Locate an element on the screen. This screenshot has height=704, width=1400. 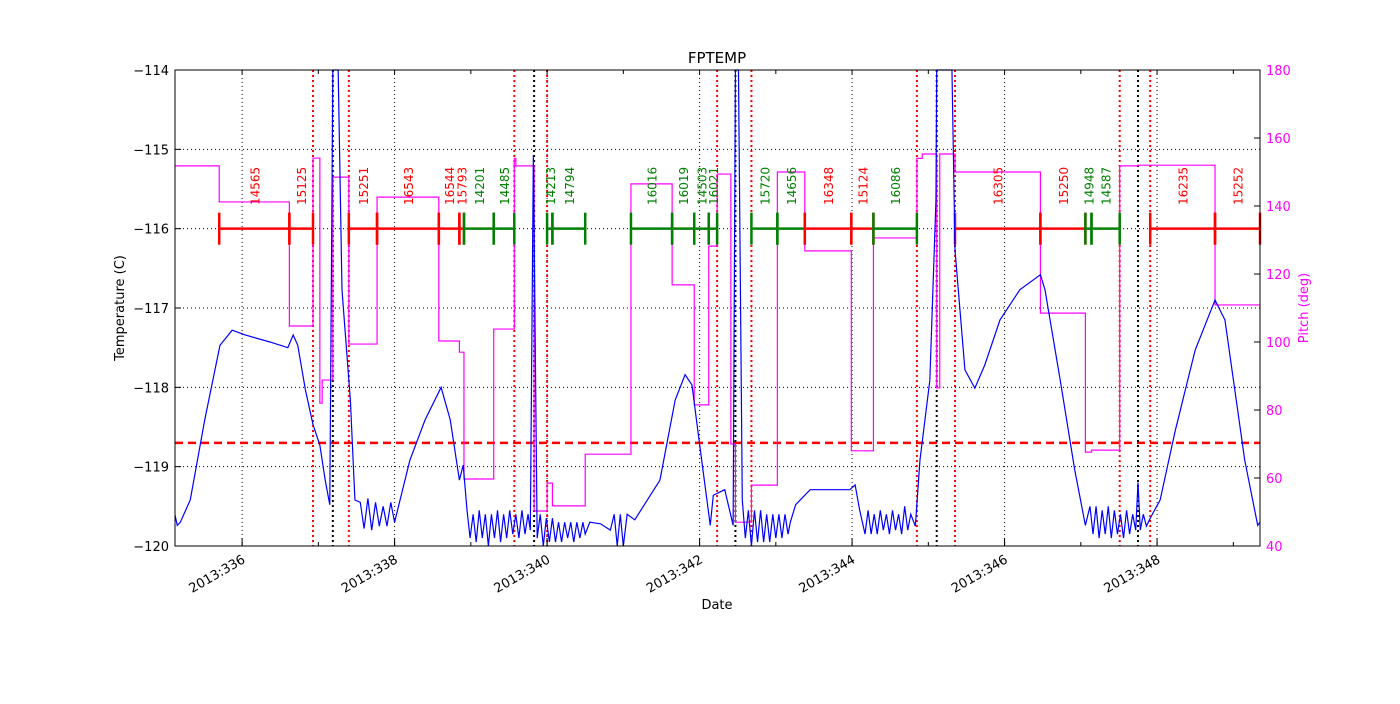
chart-title: FPTEMP is located at coordinates (717, 58).